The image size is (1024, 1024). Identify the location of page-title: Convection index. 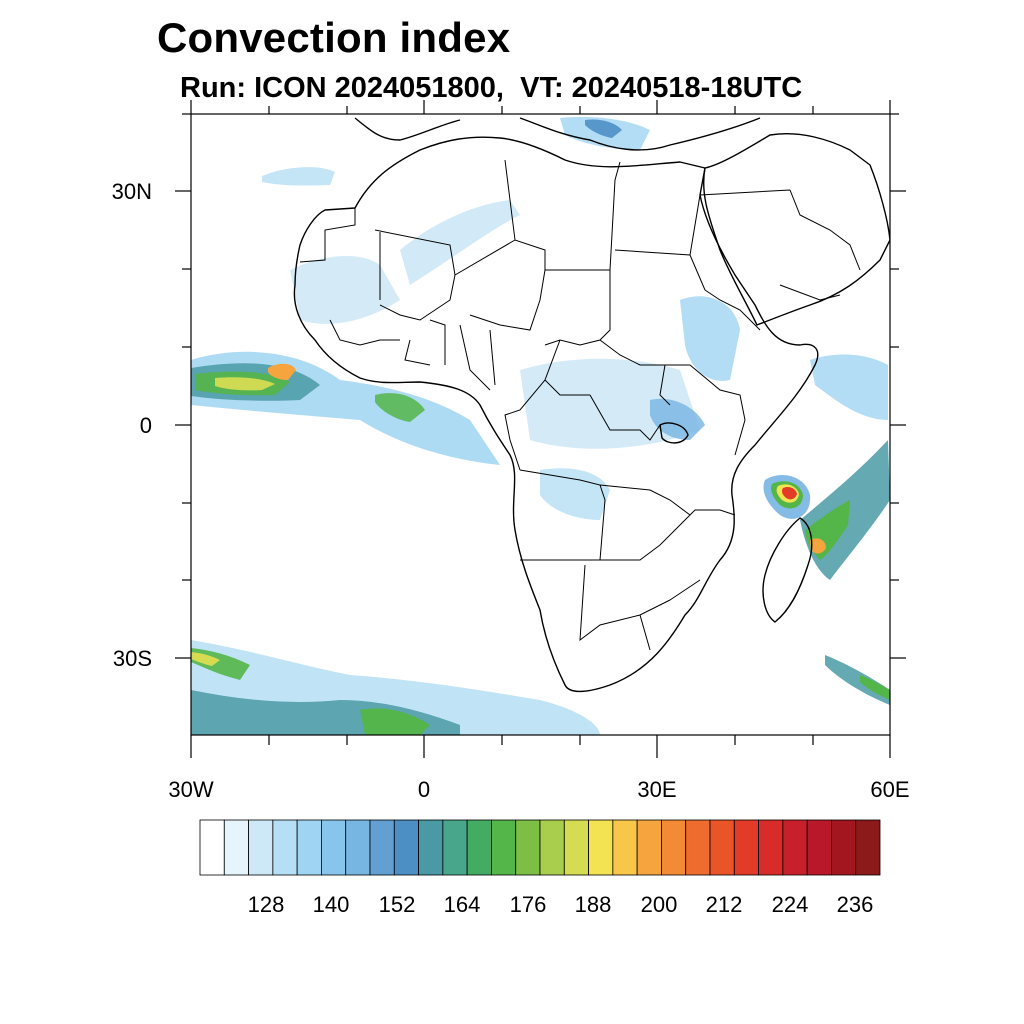
(334, 37).